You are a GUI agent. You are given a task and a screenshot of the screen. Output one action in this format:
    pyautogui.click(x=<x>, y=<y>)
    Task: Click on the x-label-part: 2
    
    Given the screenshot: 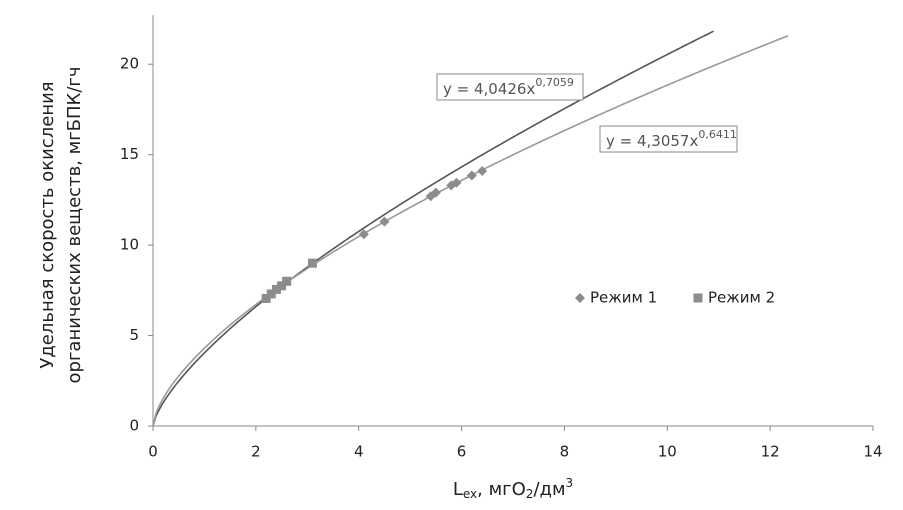 What is the action you would take?
    pyautogui.click(x=530, y=494)
    